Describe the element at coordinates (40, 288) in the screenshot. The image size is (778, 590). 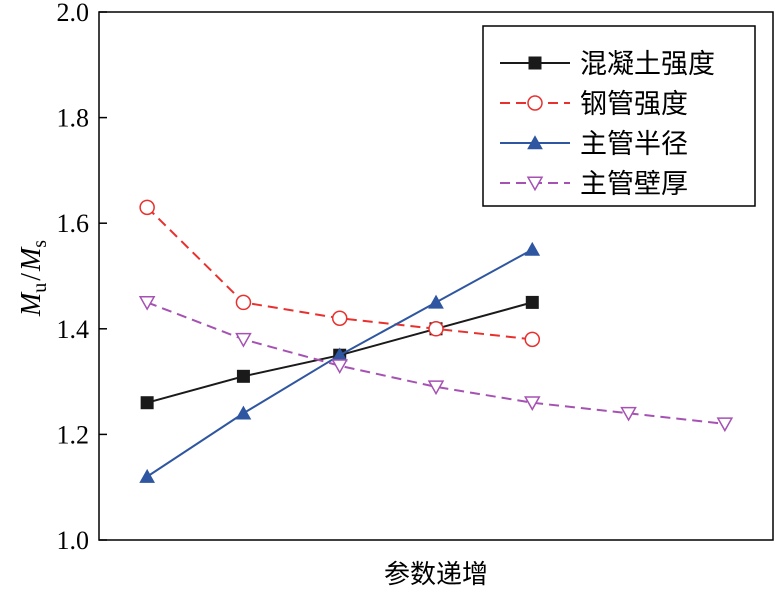
I see `y-label-sub1: u` at that location.